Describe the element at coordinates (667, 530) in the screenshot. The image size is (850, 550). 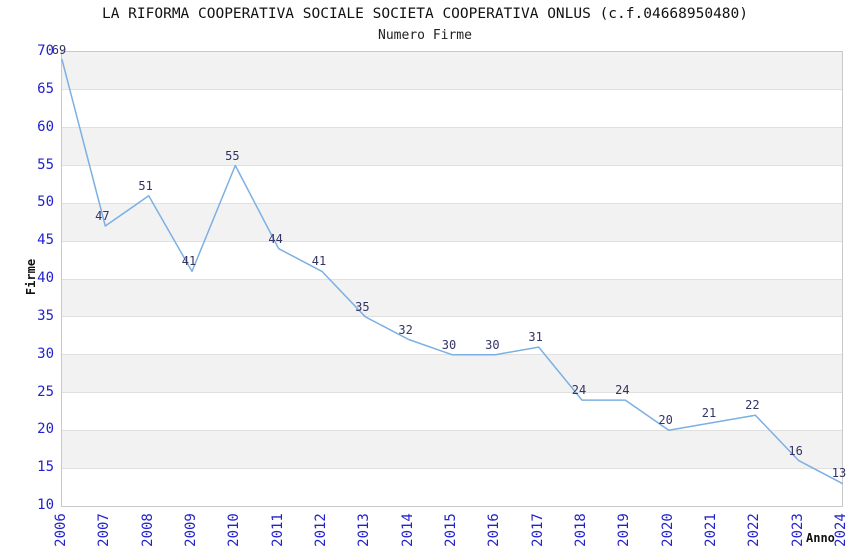
I see `x-tick-label: 2020` at that location.